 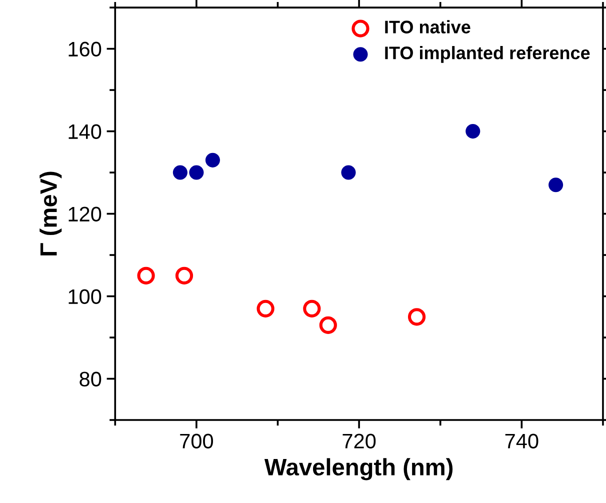 I want to click on y-axis-title: Γ (meV), so click(x=51, y=214).